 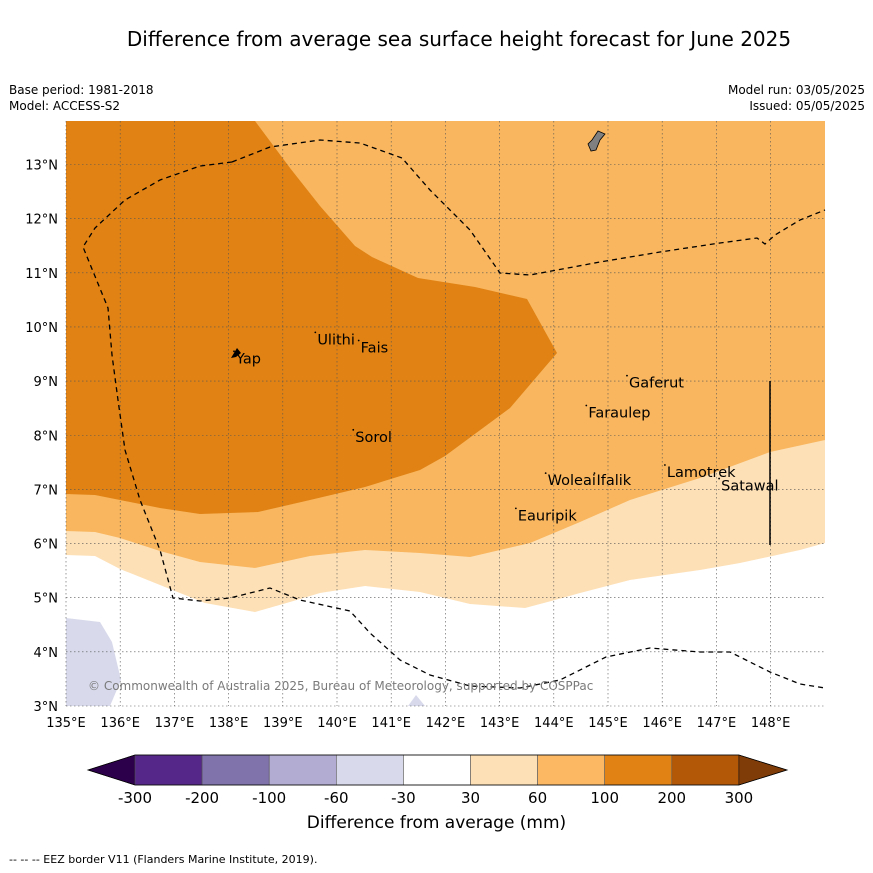 I want to click on meta-right: Model run: 03/05/2025 Issued: 05/05/2025, so click(x=796, y=98).